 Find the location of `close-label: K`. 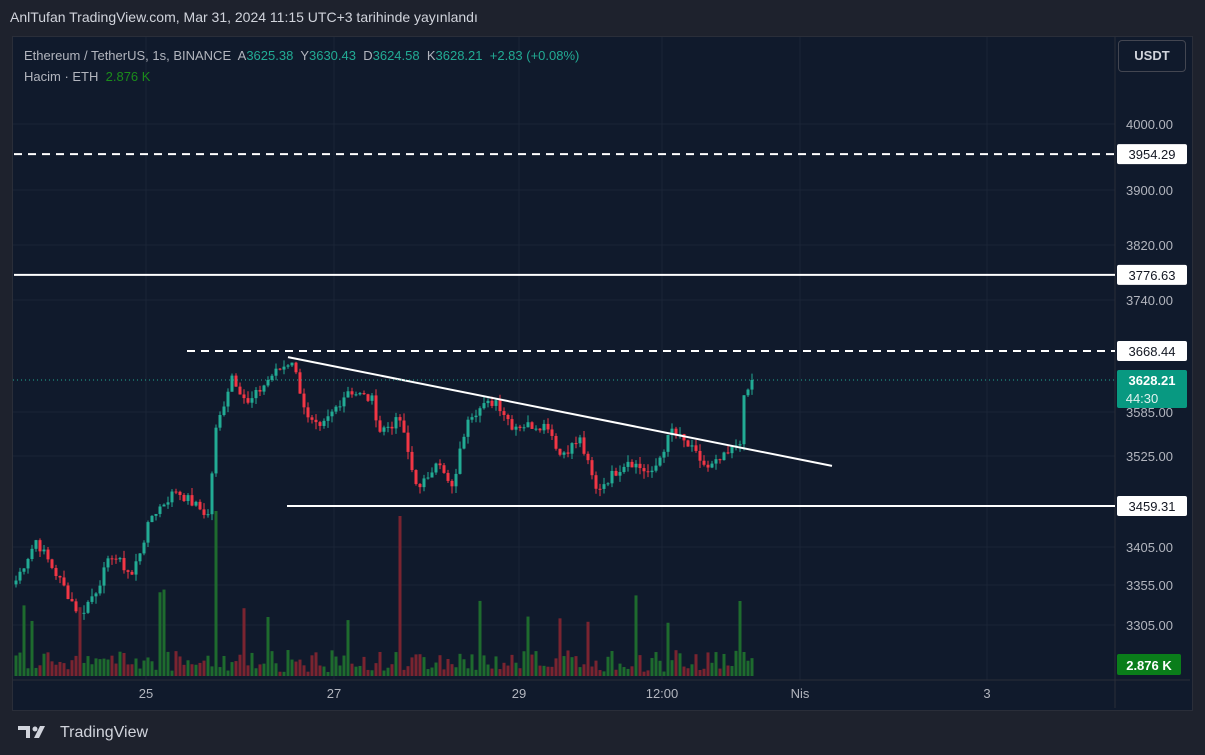

close-label: K is located at coordinates (431, 55).